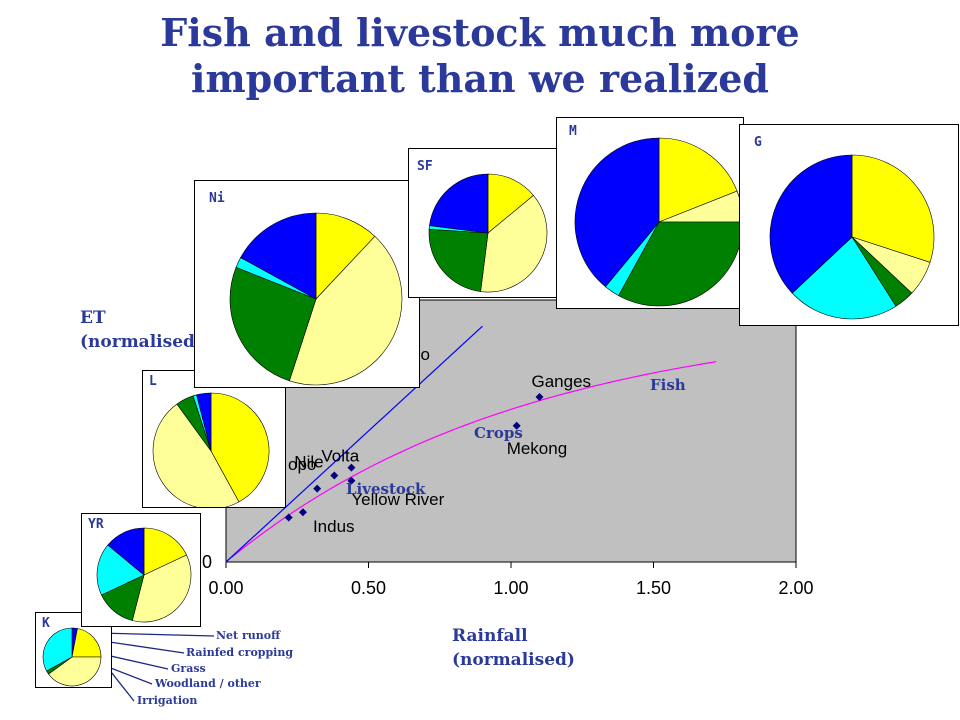  What do you see at coordinates (490, 636) in the screenshot?
I see `x-axis-label-line-1: Rainfall` at bounding box center [490, 636].